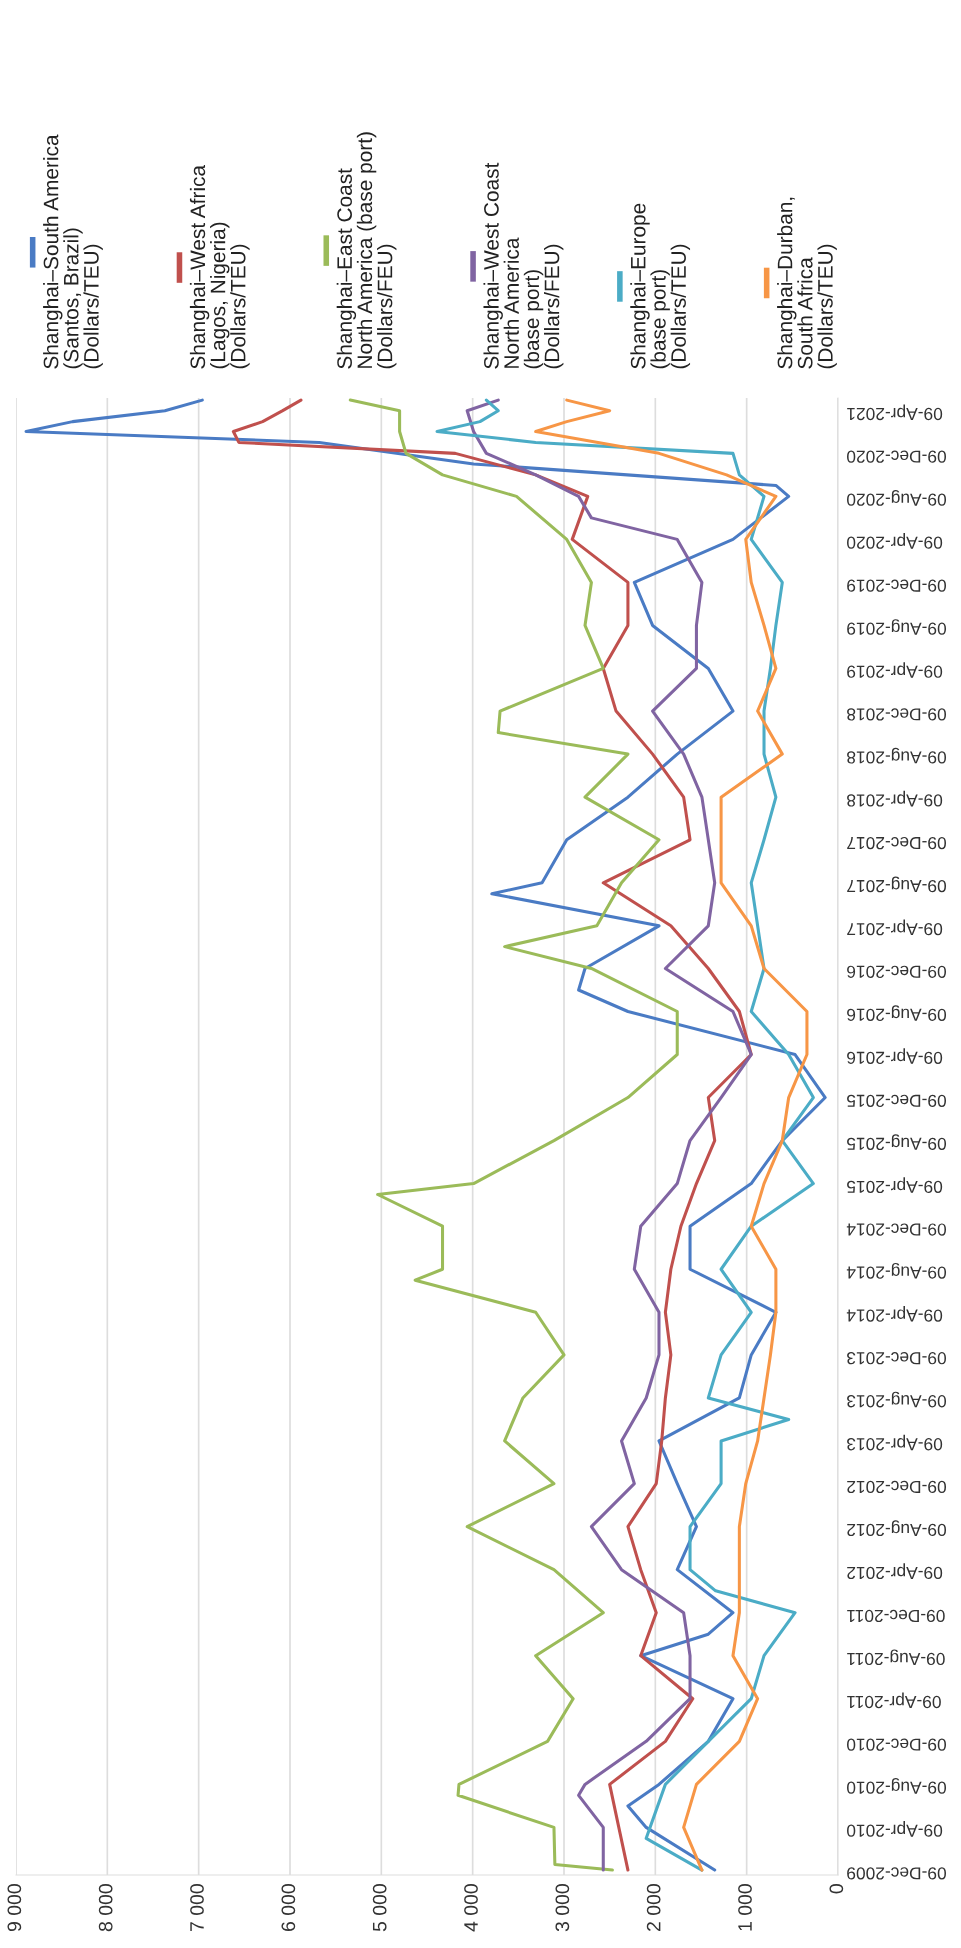 The image size is (961, 1948). What do you see at coordinates (895, 798) in the screenshot?
I see `y-tick-label: 09-Apr-2018` at bounding box center [895, 798].